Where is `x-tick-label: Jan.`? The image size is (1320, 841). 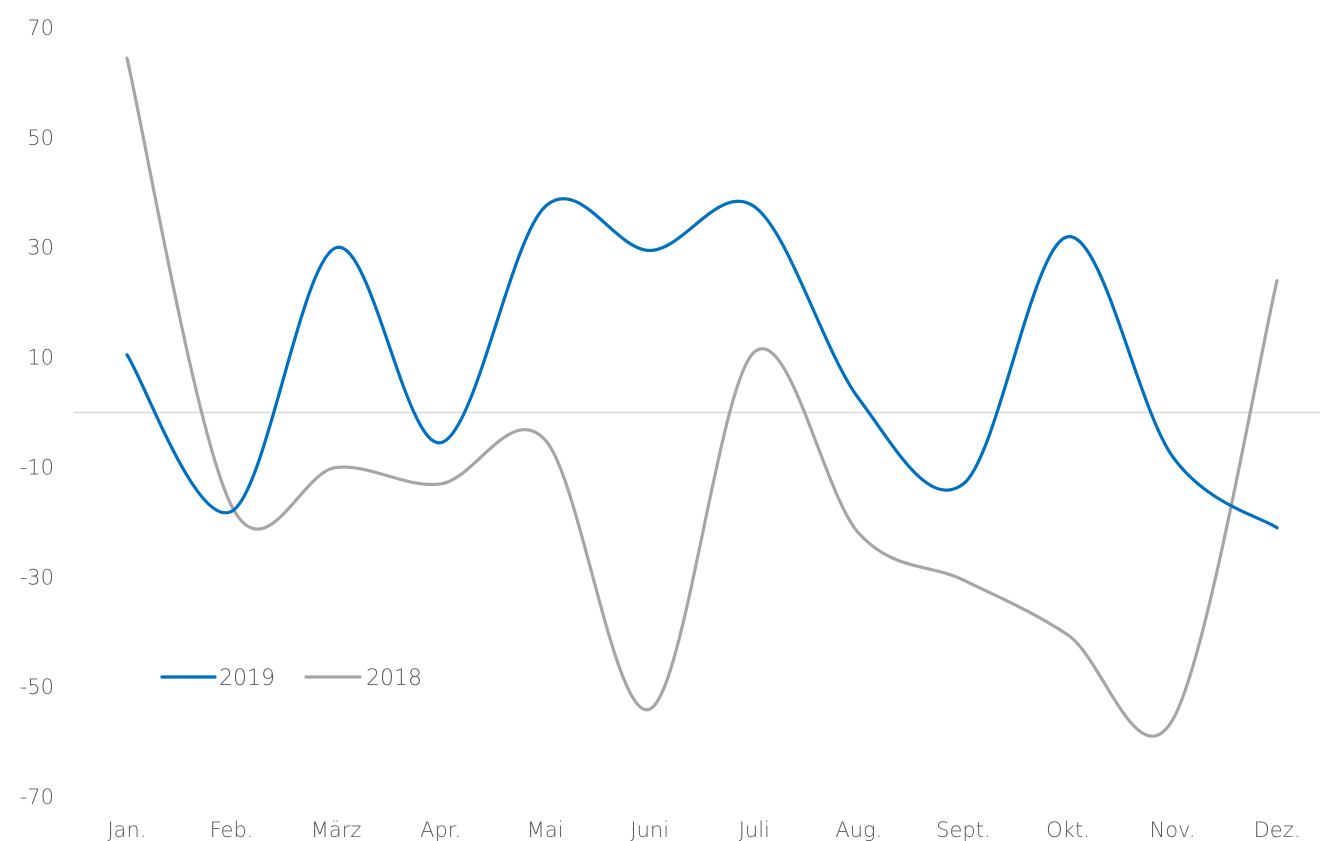 x-tick-label: Jan. is located at coordinates (126, 829).